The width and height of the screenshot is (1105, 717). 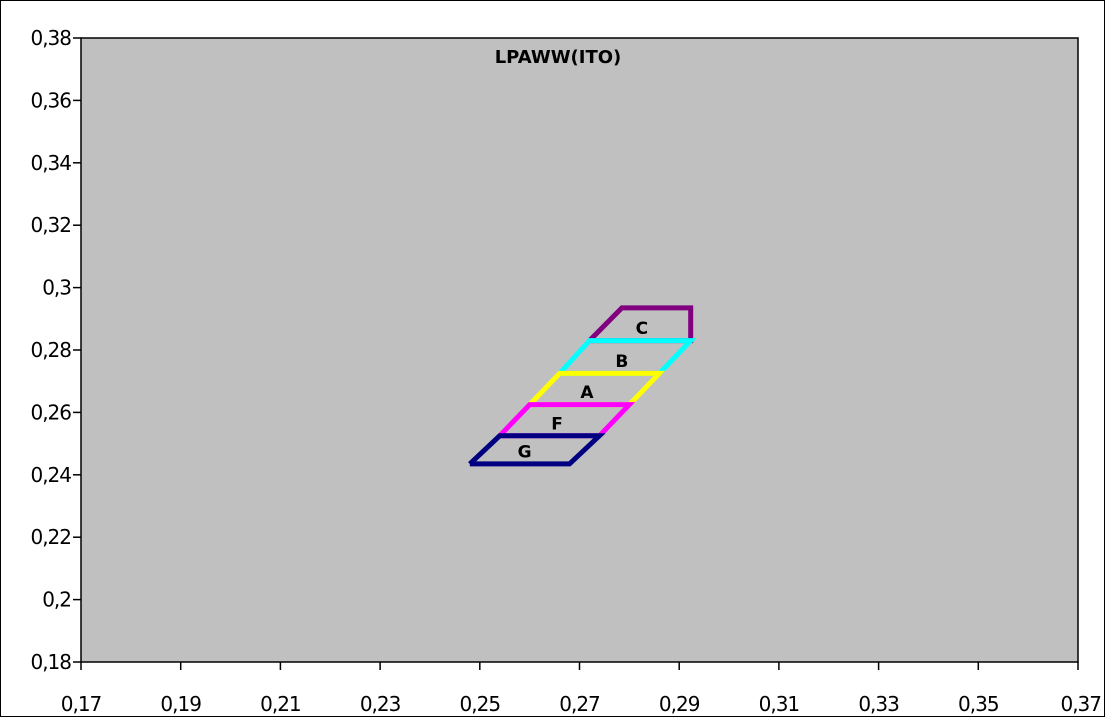 What do you see at coordinates (50, 475) in the screenshot?
I see `y-tick-label: 0,24` at bounding box center [50, 475].